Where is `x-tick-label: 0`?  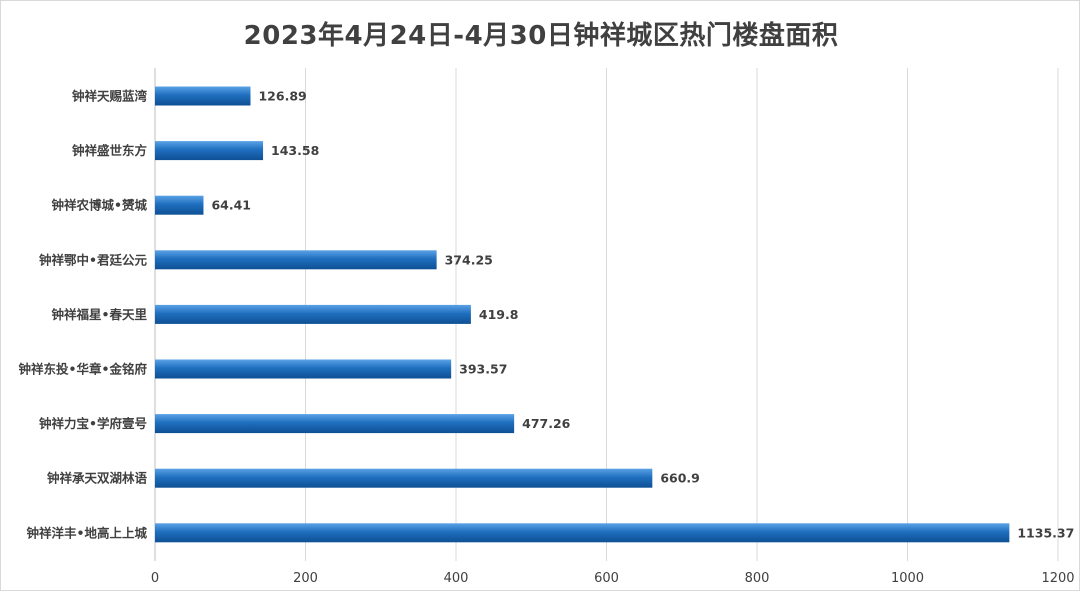
x-tick-label: 0 is located at coordinates (155, 578).